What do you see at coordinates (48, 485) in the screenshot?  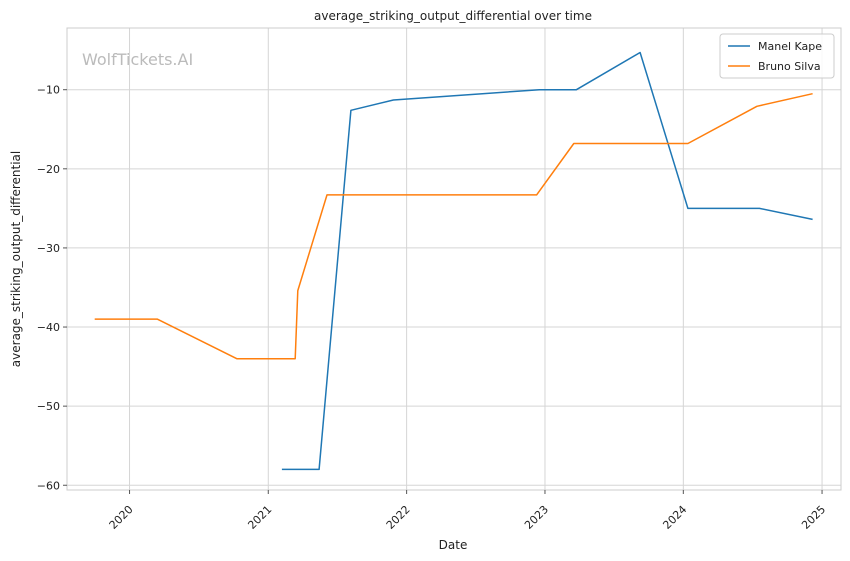 I see `y-tick-label: −60` at bounding box center [48, 485].